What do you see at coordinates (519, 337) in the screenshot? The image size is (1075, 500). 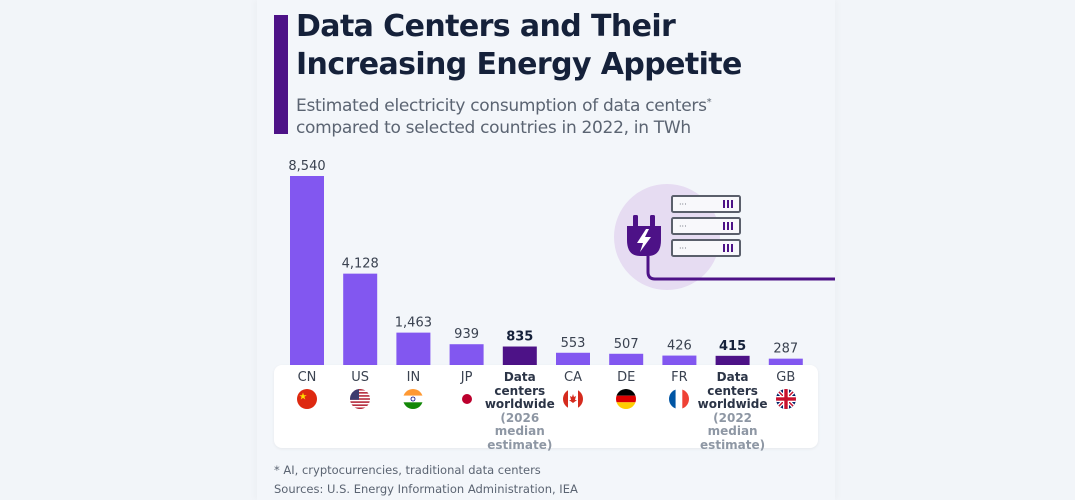 I see `value-label-5: 835` at bounding box center [519, 337].